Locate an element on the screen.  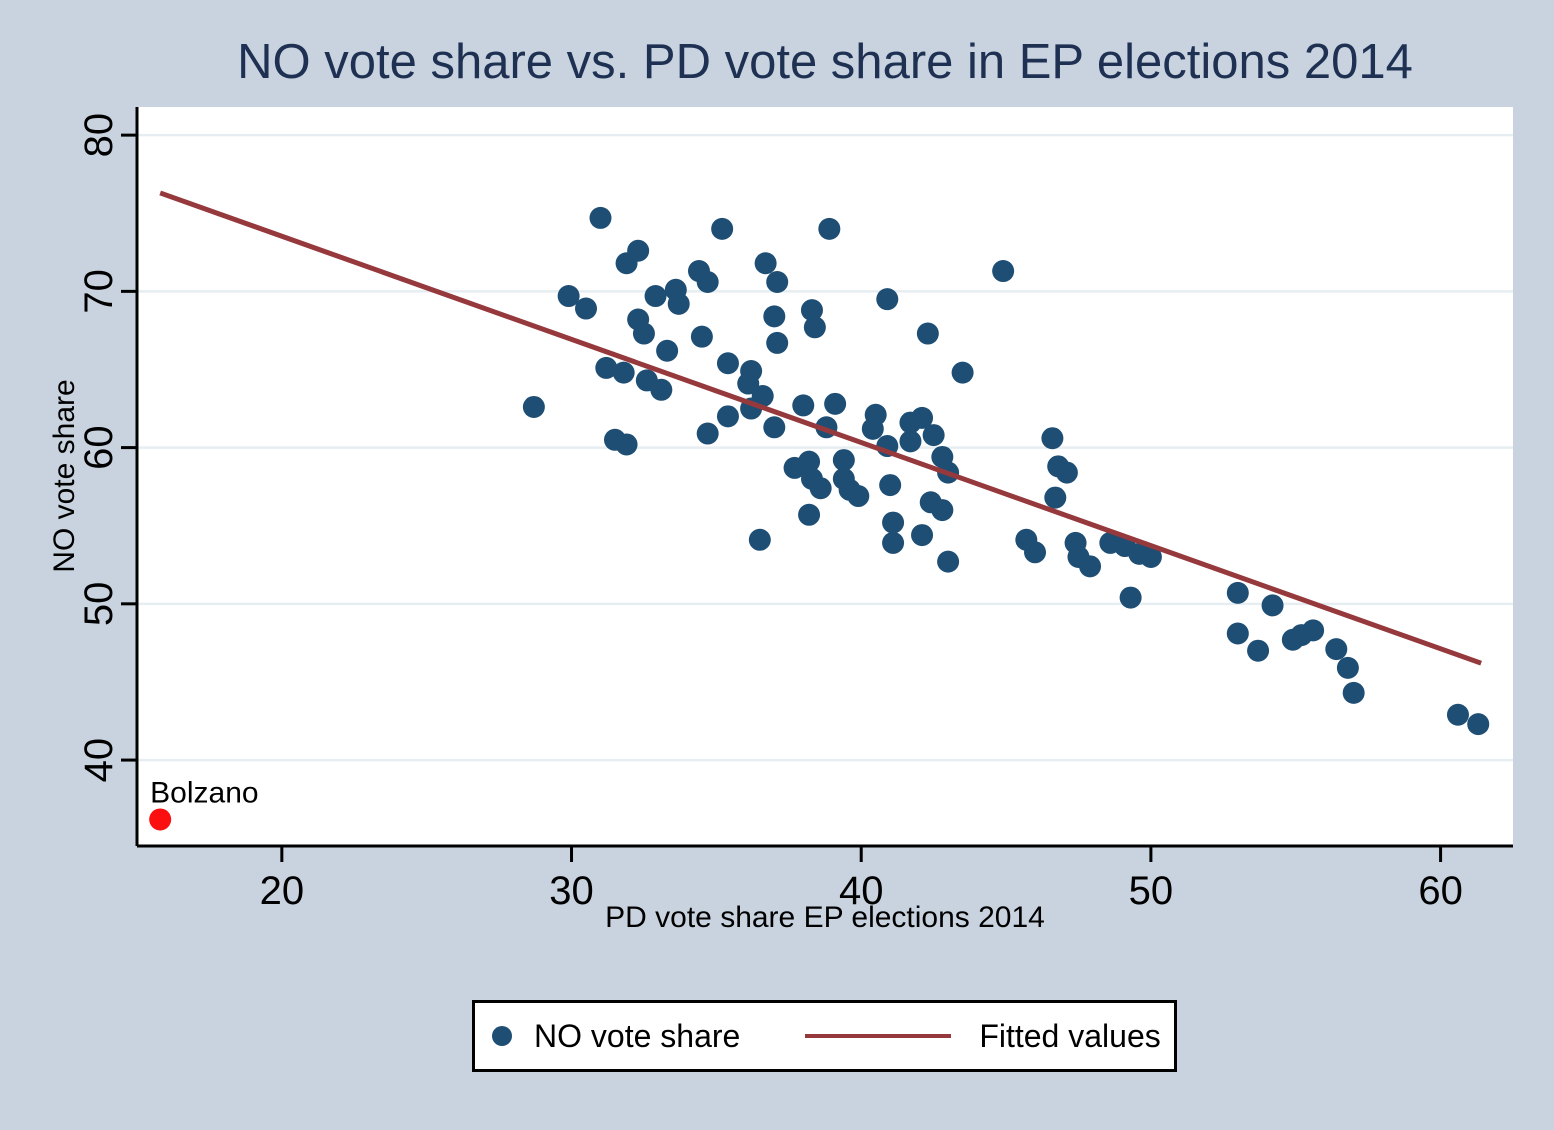
legend: NO vote share Fitted values is located at coordinates (824, 1036).